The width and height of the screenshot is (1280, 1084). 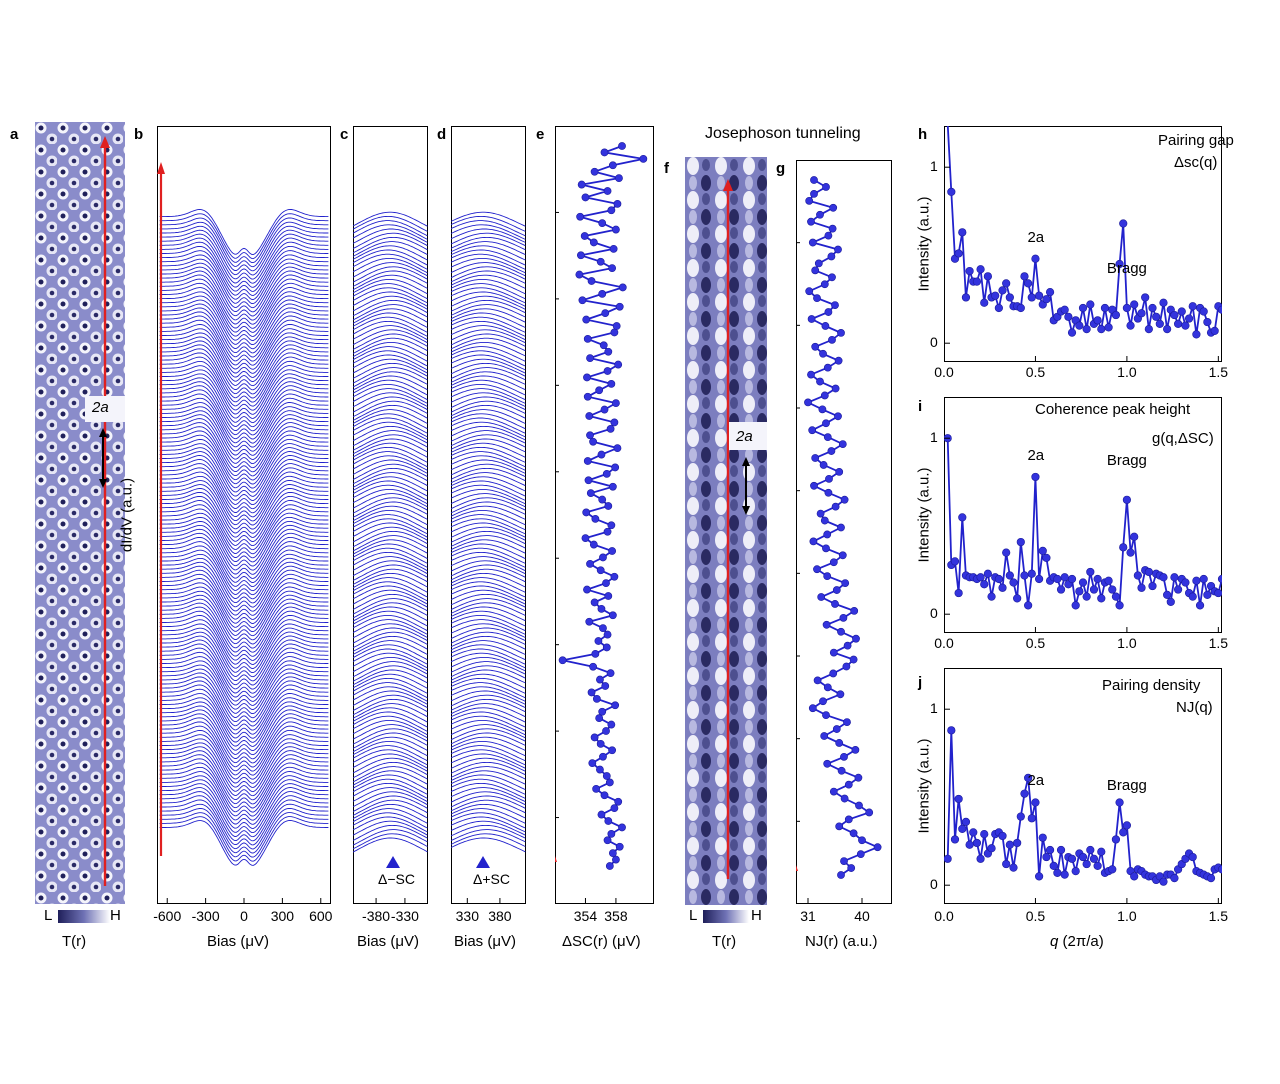 I want to click on annotation-2a: 2a, so click(x=1036, y=455).